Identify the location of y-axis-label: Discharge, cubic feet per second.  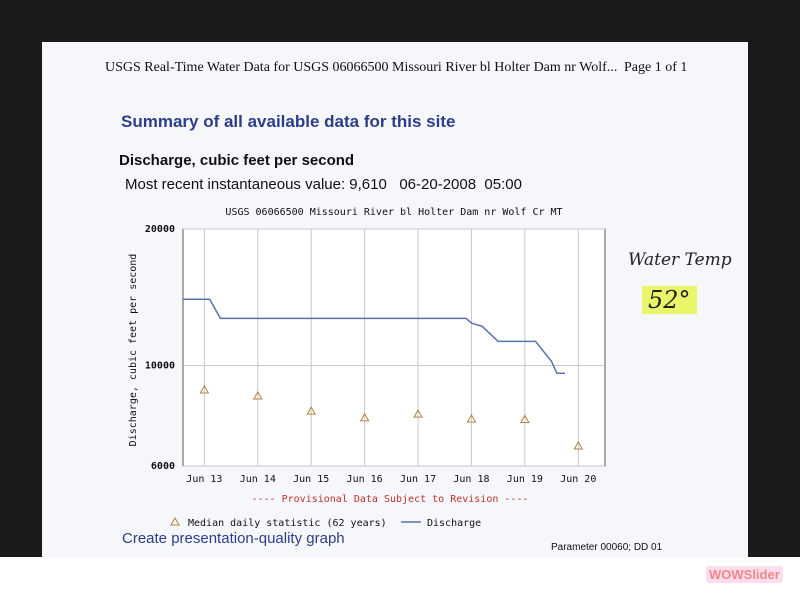
(133, 350).